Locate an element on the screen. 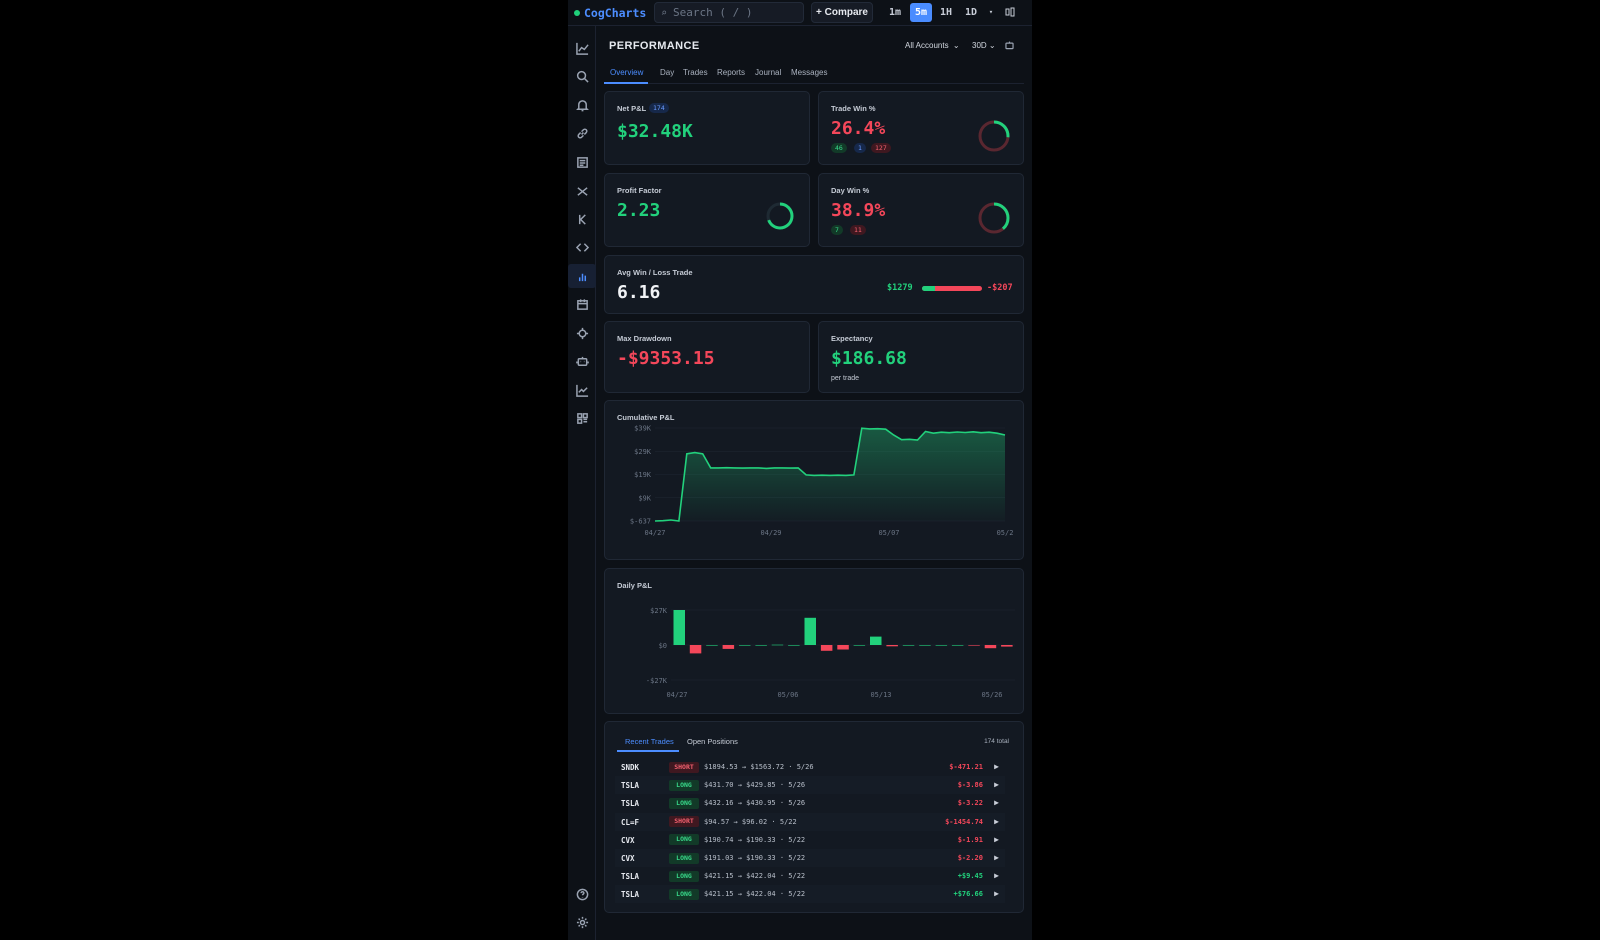 Image resolution: width=1600 pixels, height=940 pixels. timeframe-5m: 5m is located at coordinates (921, 12).